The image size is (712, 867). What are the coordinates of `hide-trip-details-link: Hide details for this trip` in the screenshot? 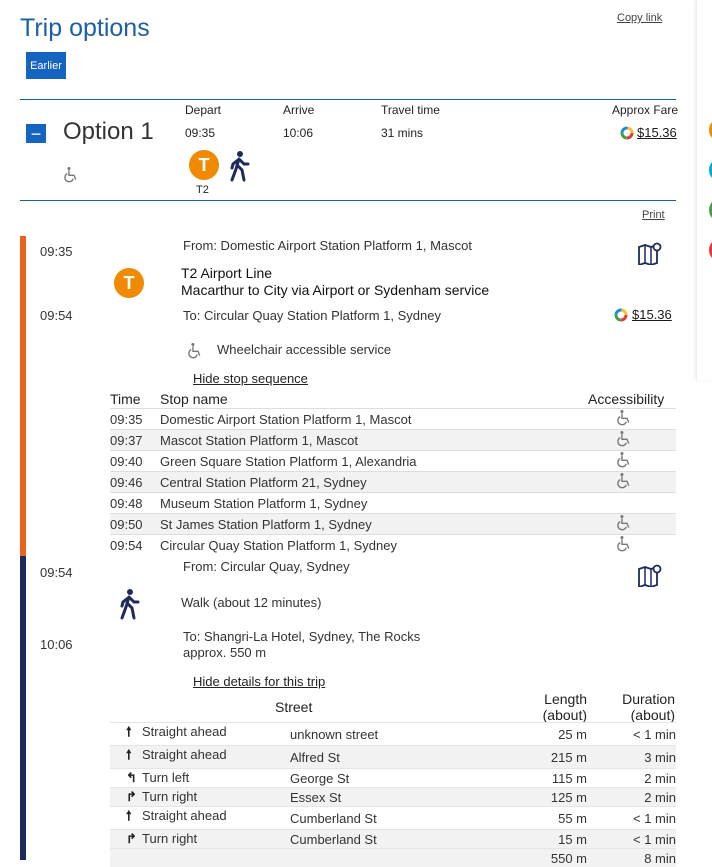 It's located at (259, 681).